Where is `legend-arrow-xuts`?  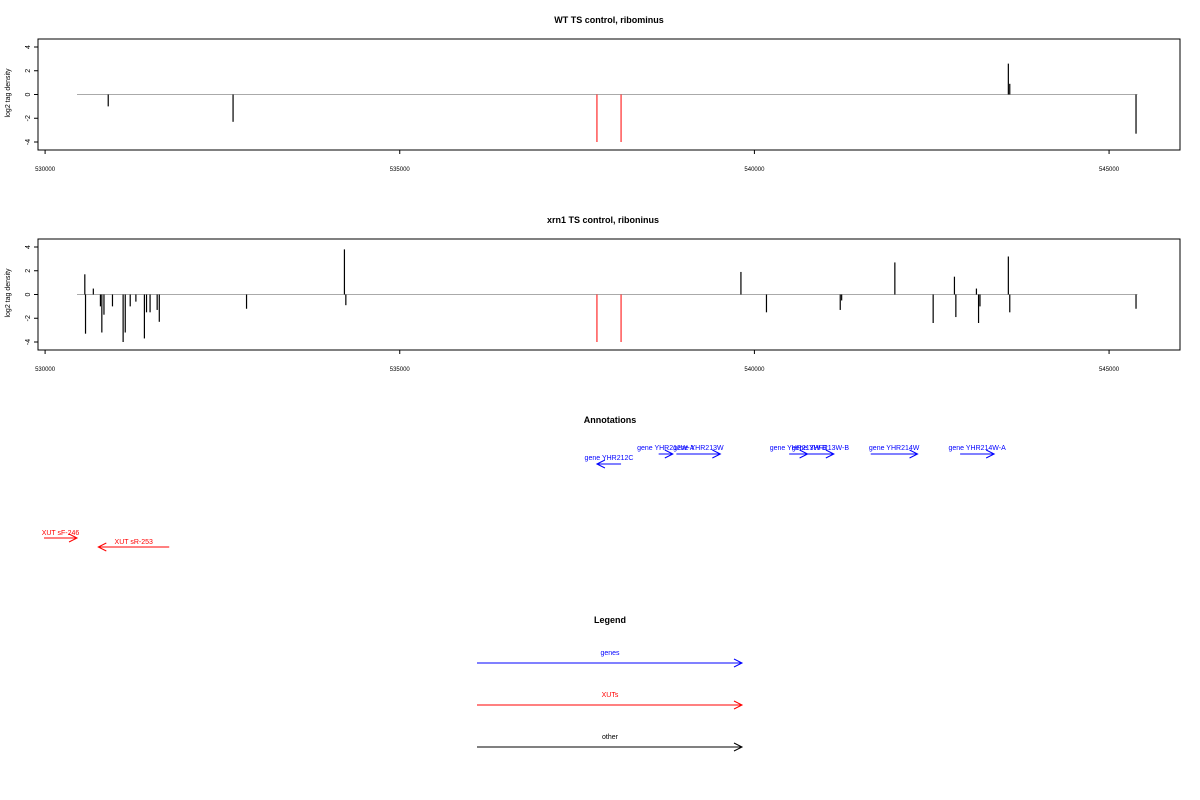
legend-arrow-xuts is located at coordinates (610, 705).